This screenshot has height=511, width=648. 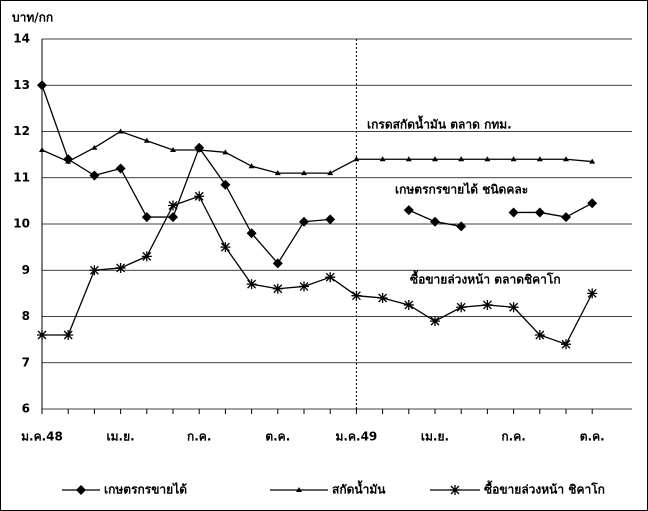 What do you see at coordinates (26, 362) in the screenshot?
I see `y-tick-label: 7` at bounding box center [26, 362].